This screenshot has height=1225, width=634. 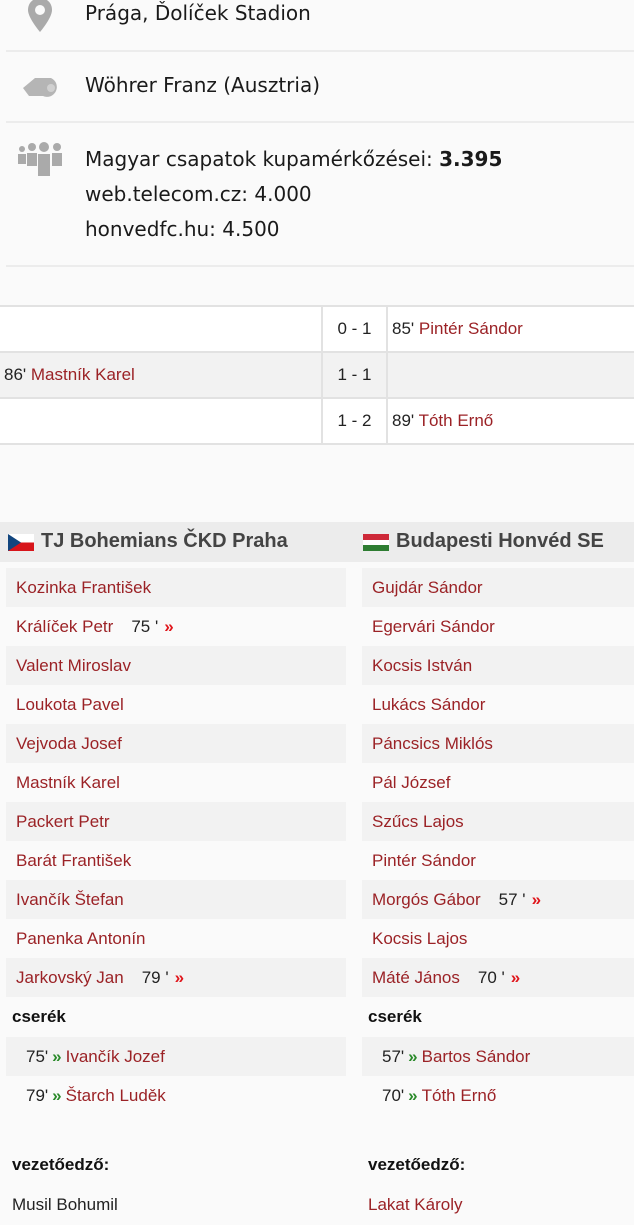 I want to click on player-row: Páncsics Miklós, so click(x=498, y=743).